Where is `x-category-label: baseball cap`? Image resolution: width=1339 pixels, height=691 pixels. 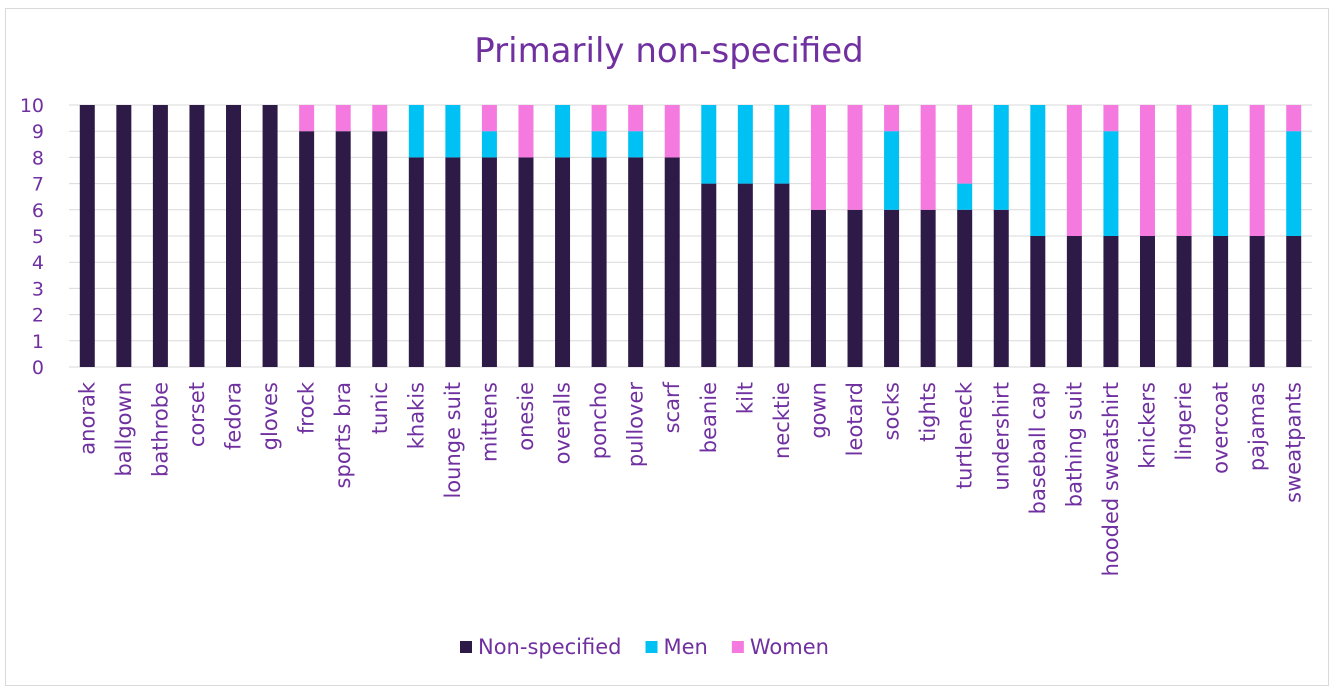 x-category-label: baseball cap is located at coordinates (1038, 448).